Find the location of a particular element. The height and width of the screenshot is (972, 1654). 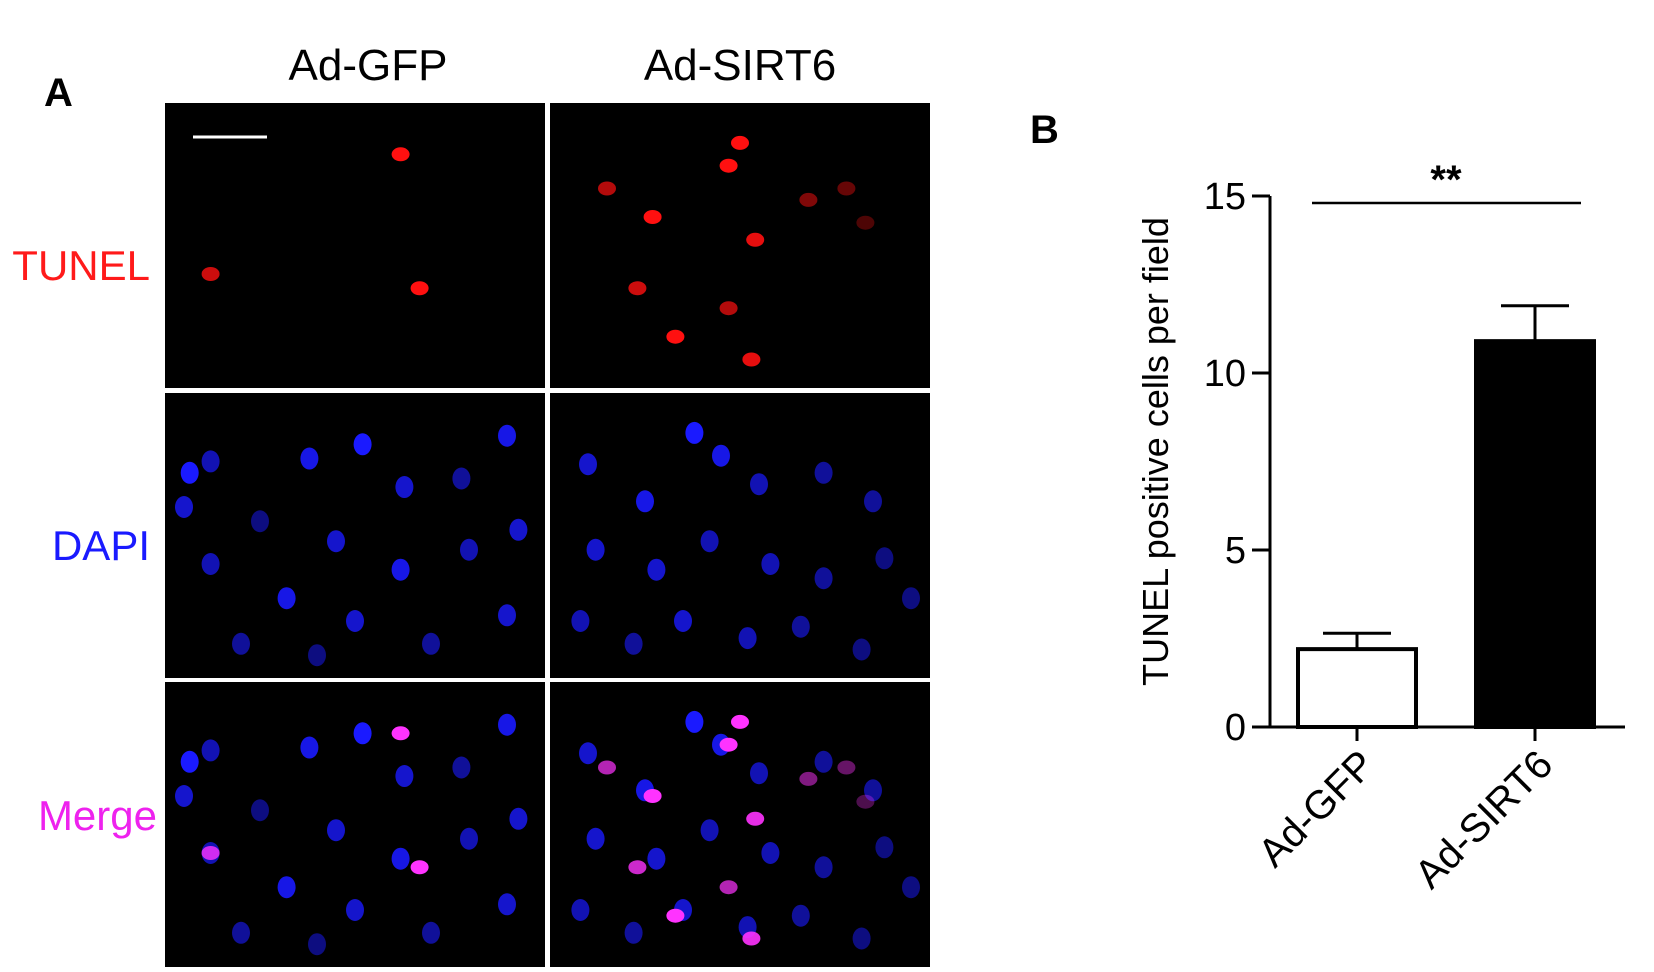

column-header-ad-sirt6: Ad-SIRT6 is located at coordinates (740, 65).